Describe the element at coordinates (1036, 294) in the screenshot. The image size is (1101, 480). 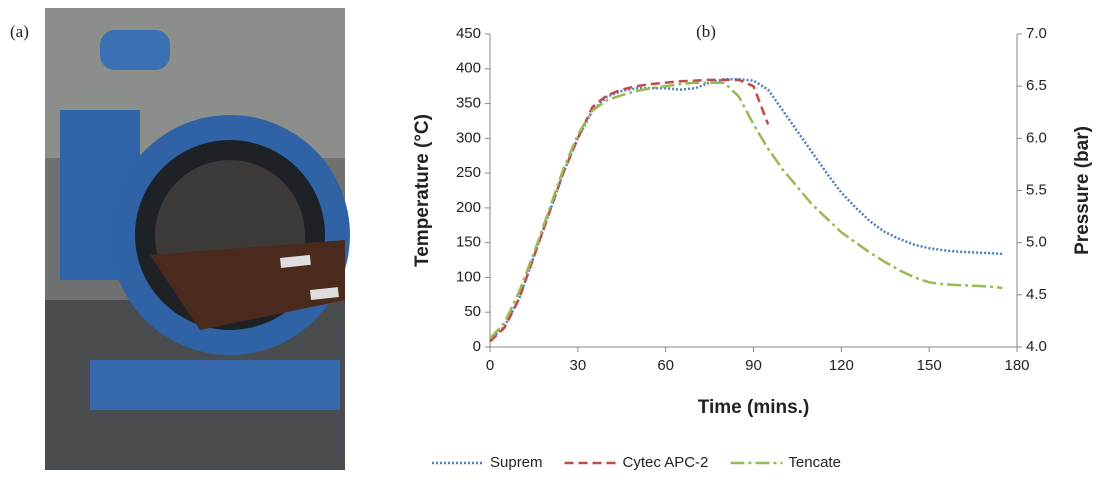
I see `y2-tick-label: 4.5` at that location.